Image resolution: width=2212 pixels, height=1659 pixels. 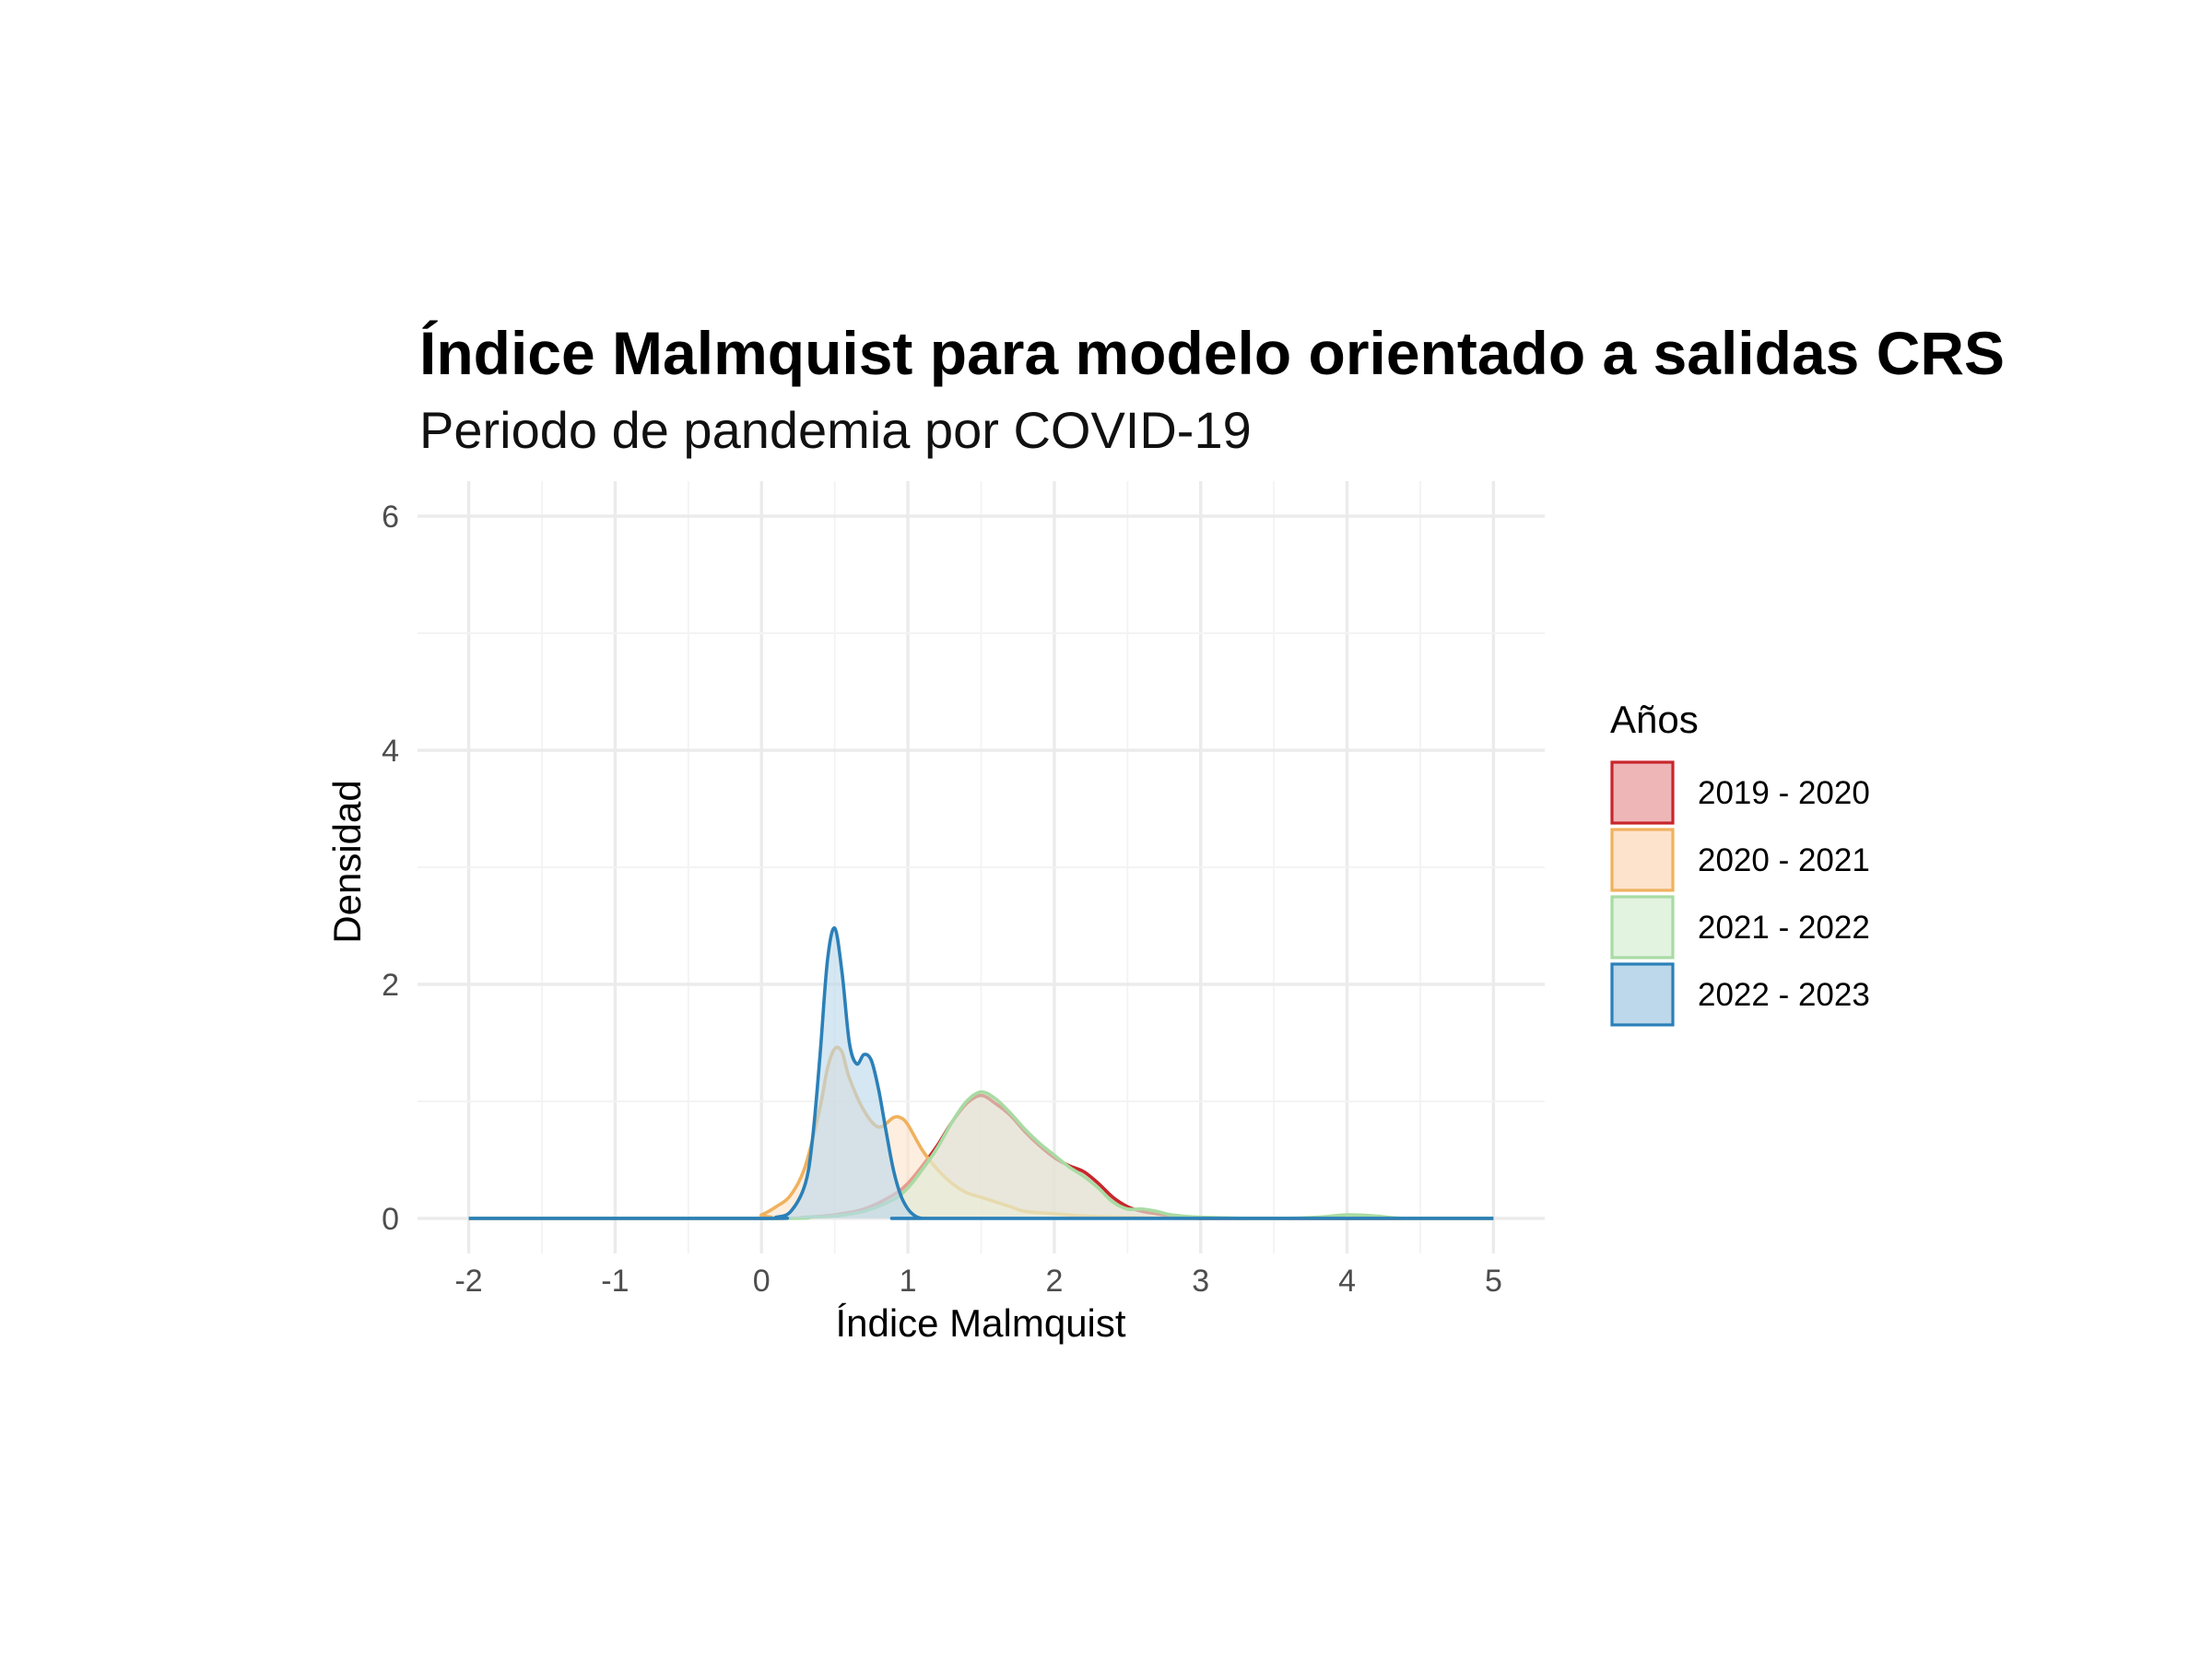 I want to click on x-axis-ticks: -2 -1 0 1 2 3 4 5, so click(x=977, y=1281).